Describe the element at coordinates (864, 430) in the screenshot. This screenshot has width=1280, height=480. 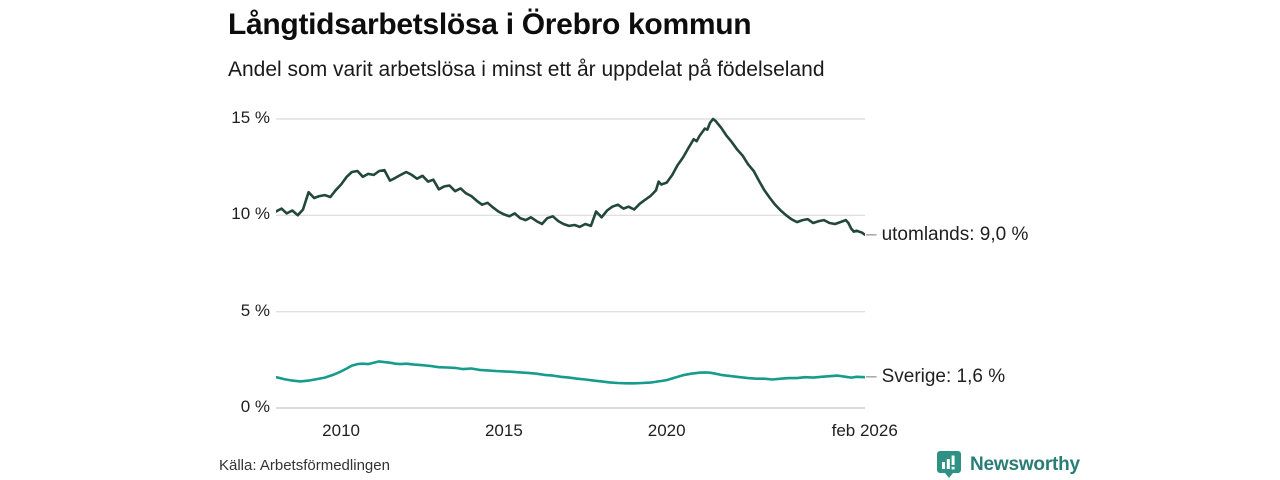
I see `x-axis-tick-label: feb 2026` at that location.